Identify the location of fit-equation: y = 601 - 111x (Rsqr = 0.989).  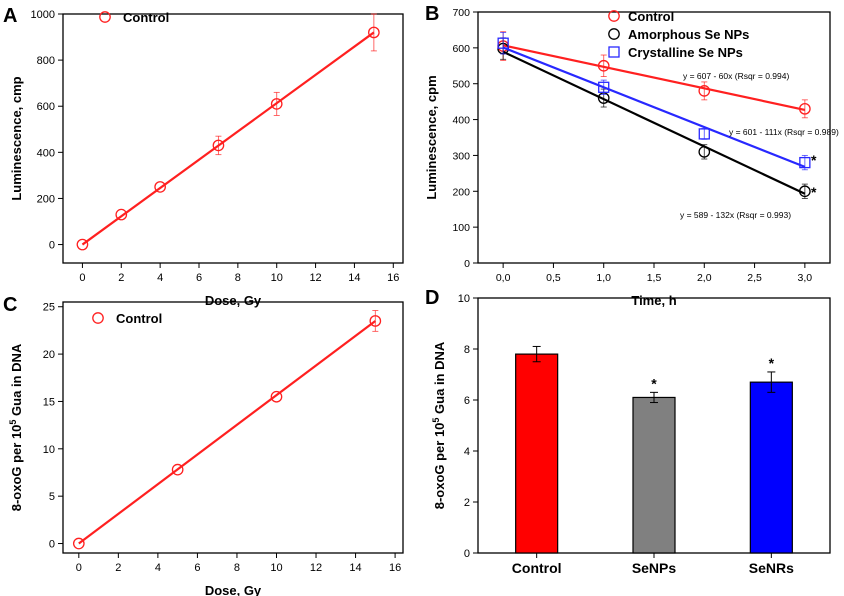
(784, 132).